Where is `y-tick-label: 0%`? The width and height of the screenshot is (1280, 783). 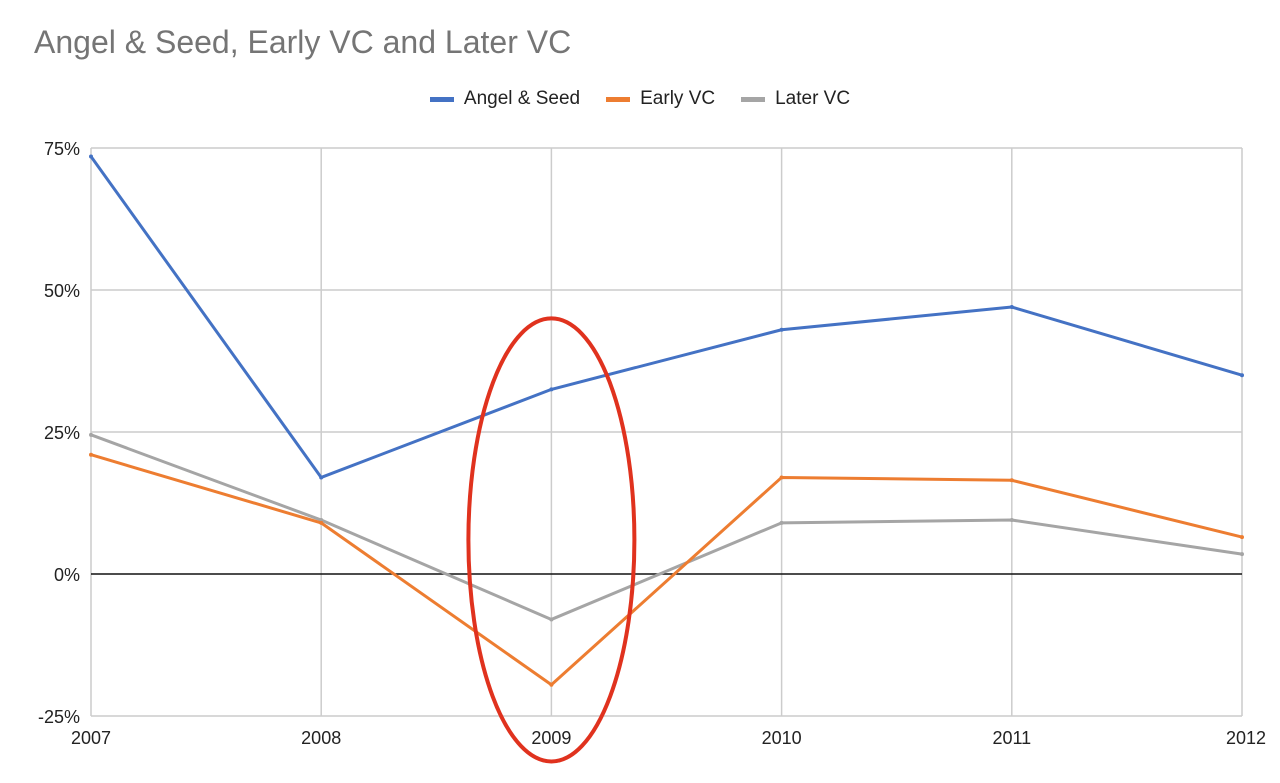 y-tick-label: 0% is located at coordinates (67, 575).